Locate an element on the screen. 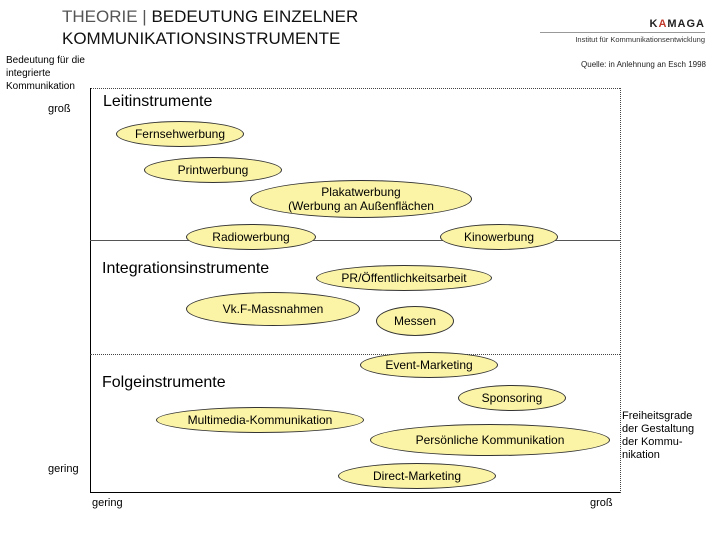 The height and width of the screenshot is (540, 720). ellipse-vkf: Vk.F-Massnahmen is located at coordinates (273, 309).